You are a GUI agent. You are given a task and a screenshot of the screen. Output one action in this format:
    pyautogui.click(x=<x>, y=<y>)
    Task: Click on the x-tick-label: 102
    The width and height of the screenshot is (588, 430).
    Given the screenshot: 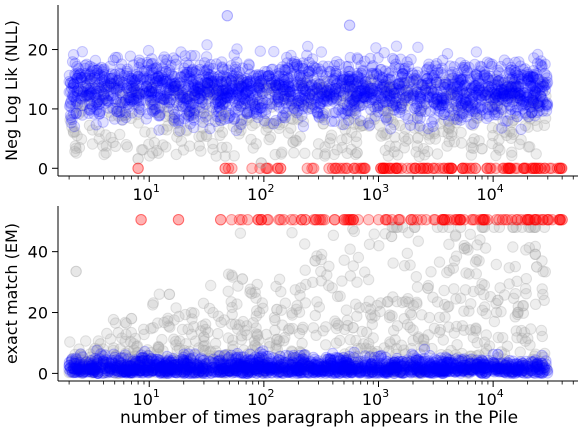 What is the action you would take?
    pyautogui.click(x=260, y=193)
    